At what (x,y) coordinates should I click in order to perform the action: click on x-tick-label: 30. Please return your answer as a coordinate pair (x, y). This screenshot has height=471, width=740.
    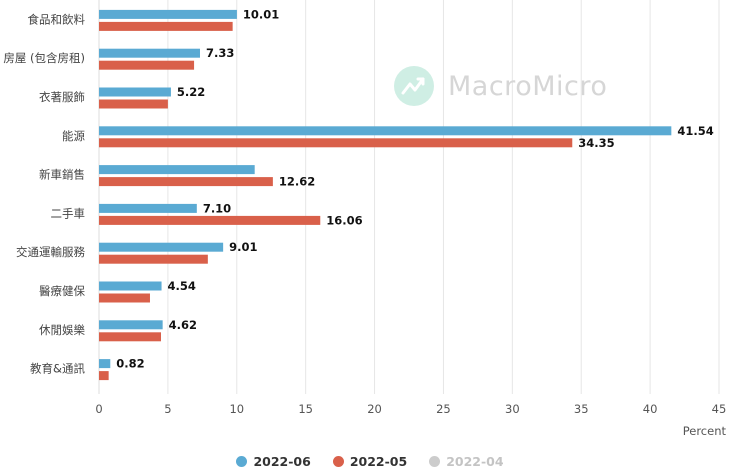
    Looking at the image, I should click on (512, 409).